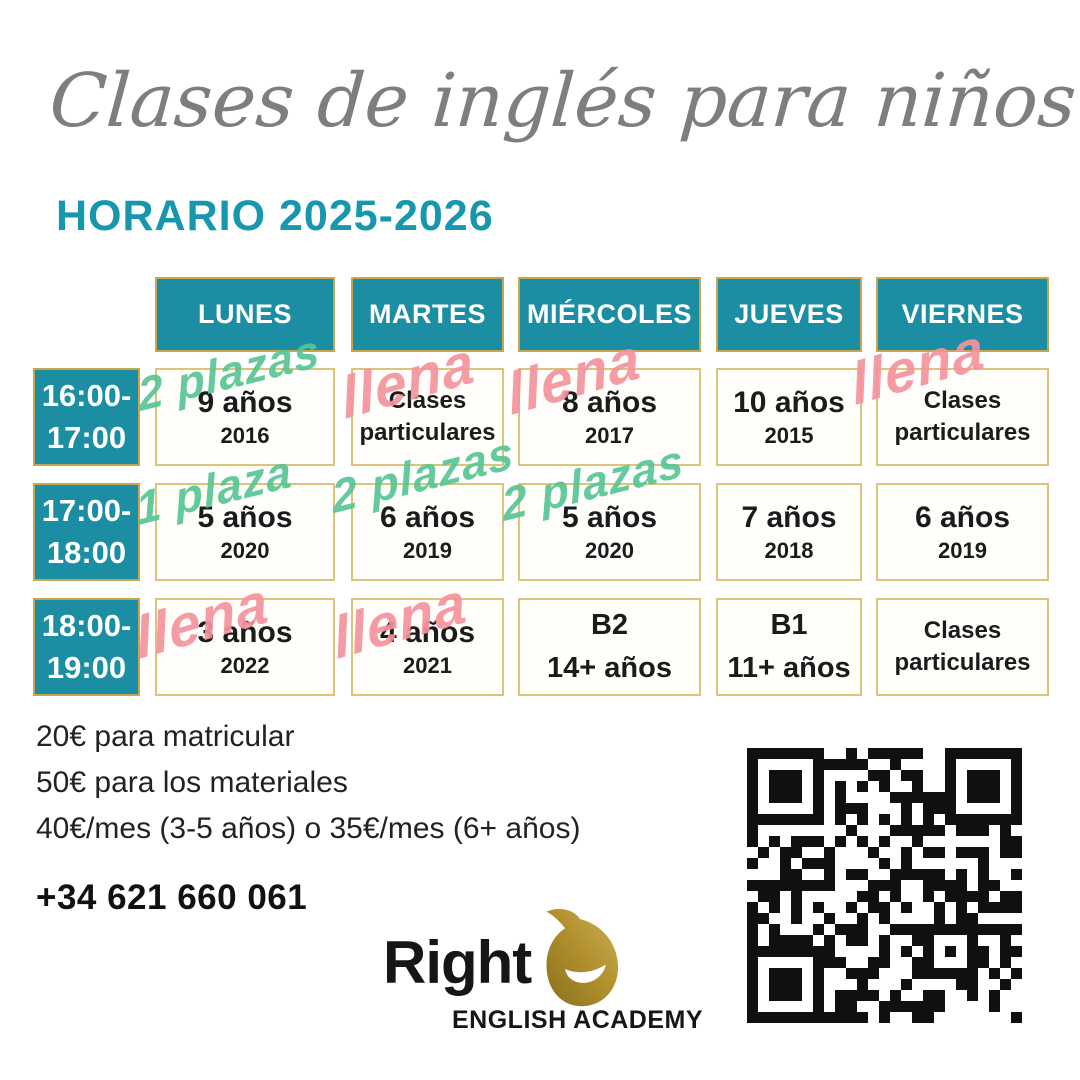 This screenshot has width=1080, height=1080. What do you see at coordinates (609, 417) in the screenshot?
I see `schedule-cell: 8 años 2017` at bounding box center [609, 417].